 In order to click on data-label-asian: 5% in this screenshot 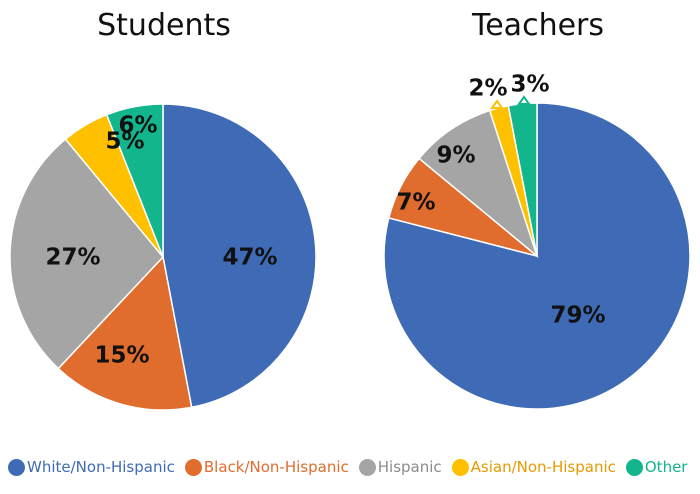, I will do `click(124, 142)`.